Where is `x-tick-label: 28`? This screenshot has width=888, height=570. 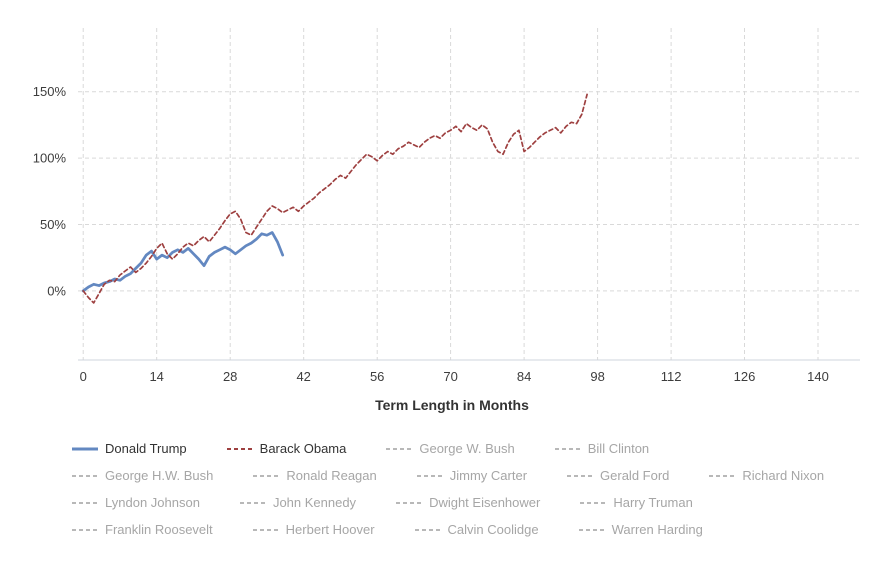 x-tick-label: 28 is located at coordinates (230, 376).